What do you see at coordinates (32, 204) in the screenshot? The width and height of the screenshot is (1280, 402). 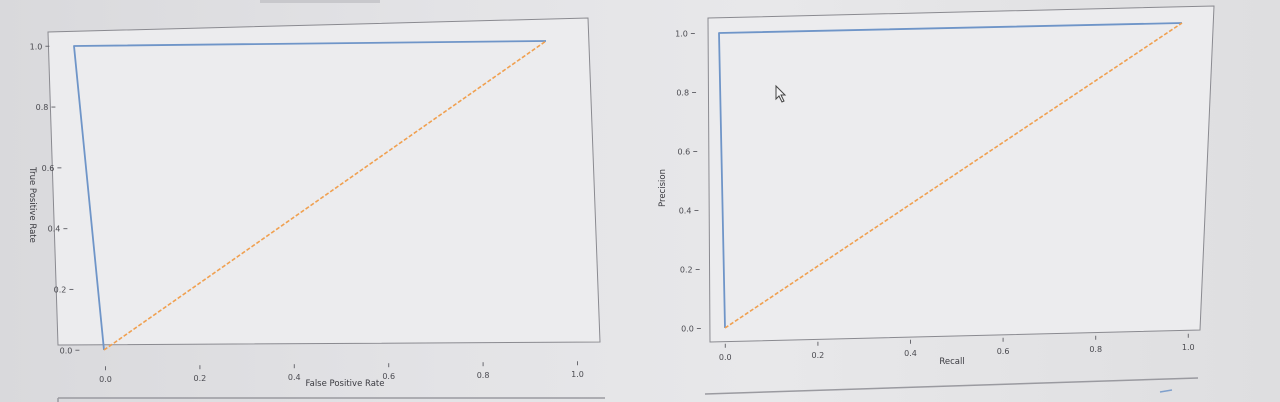 I see `y-axis-label: True Positive Rate` at bounding box center [32, 204].